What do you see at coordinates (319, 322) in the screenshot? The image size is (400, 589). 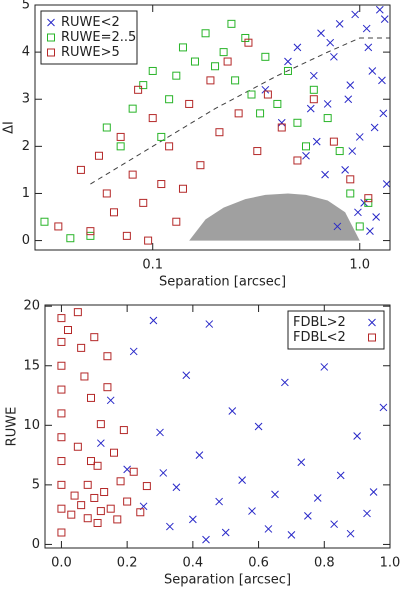 I see `legend-label: FDBL>2` at bounding box center [319, 322].